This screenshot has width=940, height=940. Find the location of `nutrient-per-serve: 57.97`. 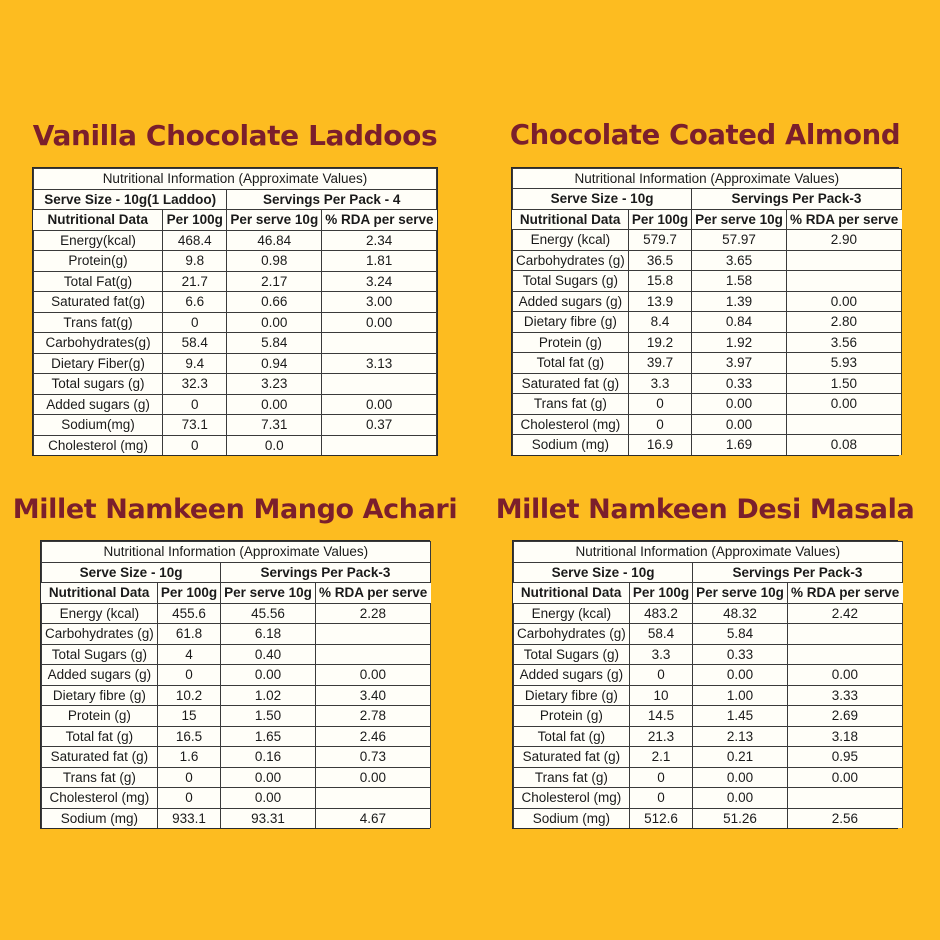

nutrient-per-serve: 57.97 is located at coordinates (739, 240).